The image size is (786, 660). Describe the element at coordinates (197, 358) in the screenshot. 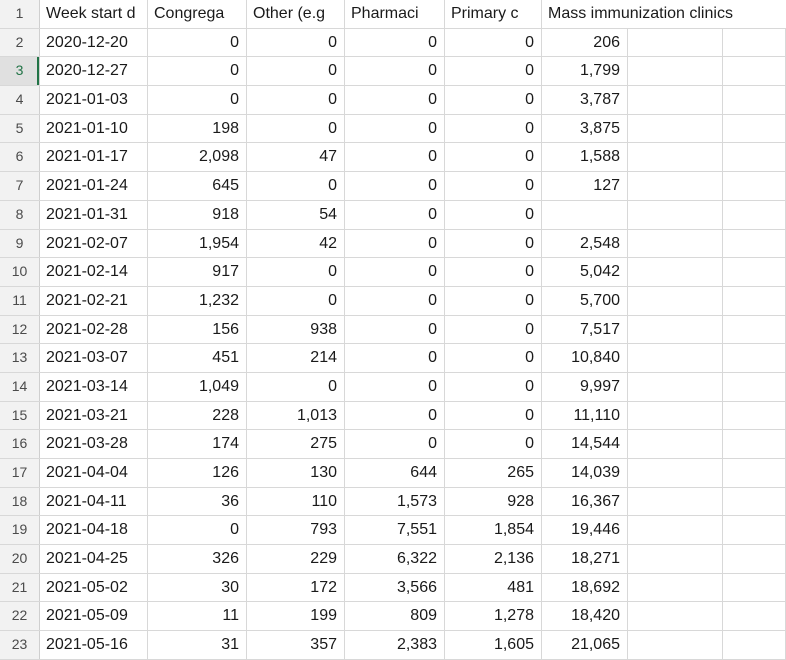

I see `value-cell: 451` at that location.